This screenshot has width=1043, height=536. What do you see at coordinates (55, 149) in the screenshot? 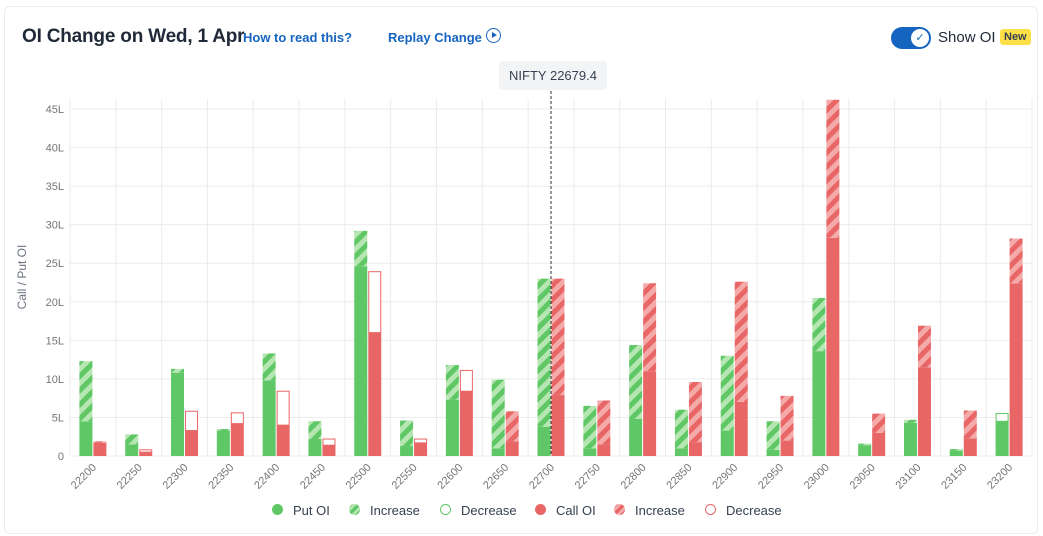
I see `y-tick-label: 40L` at bounding box center [55, 149].